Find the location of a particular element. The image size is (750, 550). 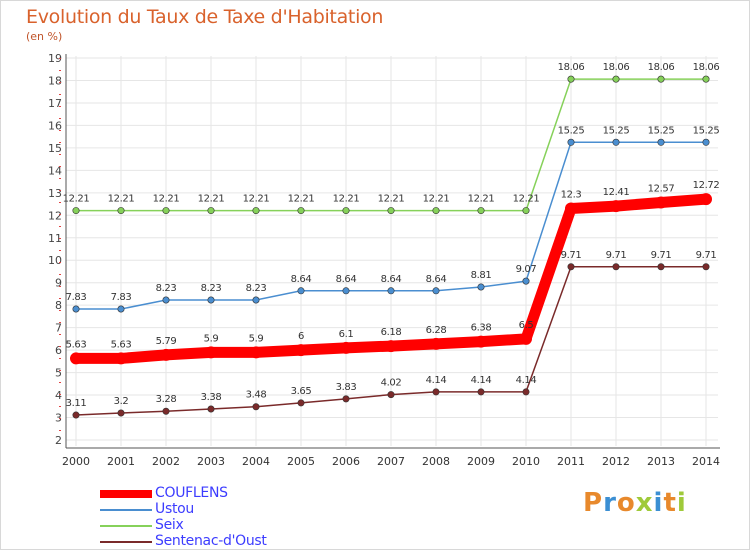

logo-letter: r is located at coordinates (610, 503).